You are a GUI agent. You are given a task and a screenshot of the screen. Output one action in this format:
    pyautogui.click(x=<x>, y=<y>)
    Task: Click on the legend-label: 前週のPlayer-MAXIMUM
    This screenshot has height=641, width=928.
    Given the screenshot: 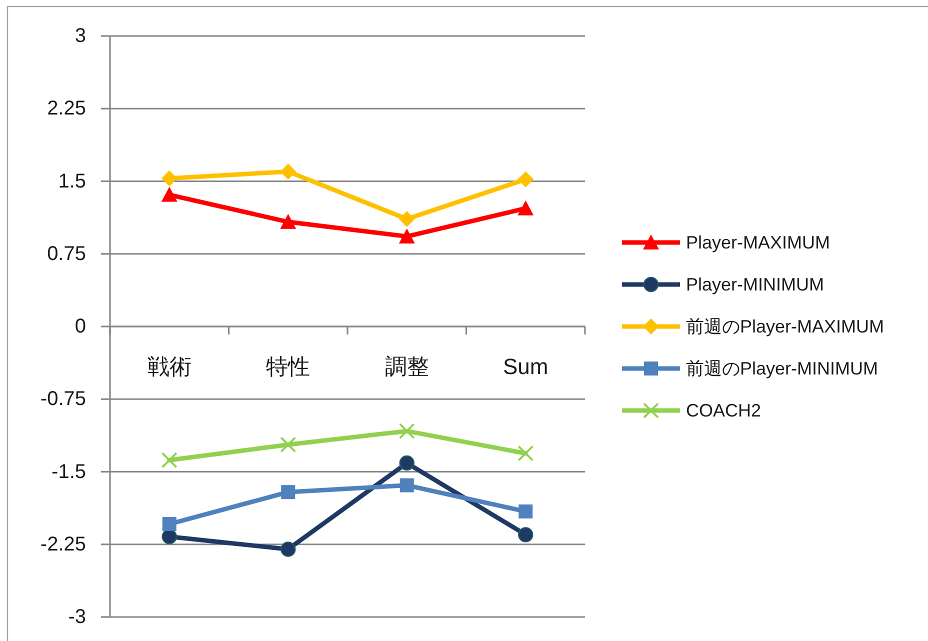 What is the action you would take?
    pyautogui.click(x=785, y=326)
    